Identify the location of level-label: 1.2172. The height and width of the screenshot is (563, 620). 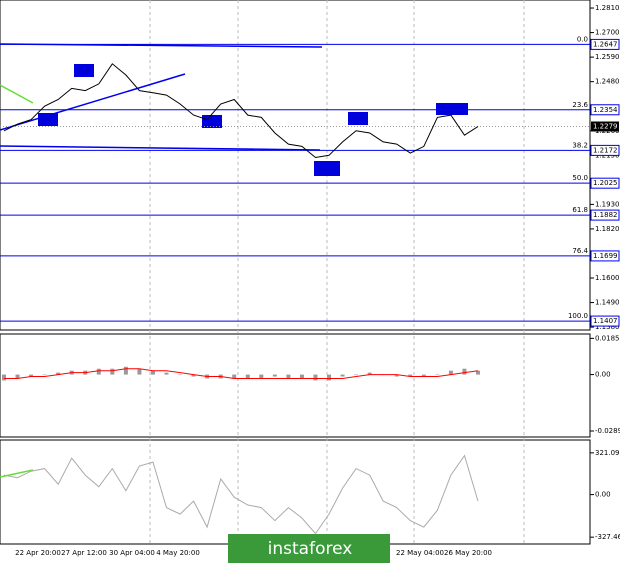
(605, 150).